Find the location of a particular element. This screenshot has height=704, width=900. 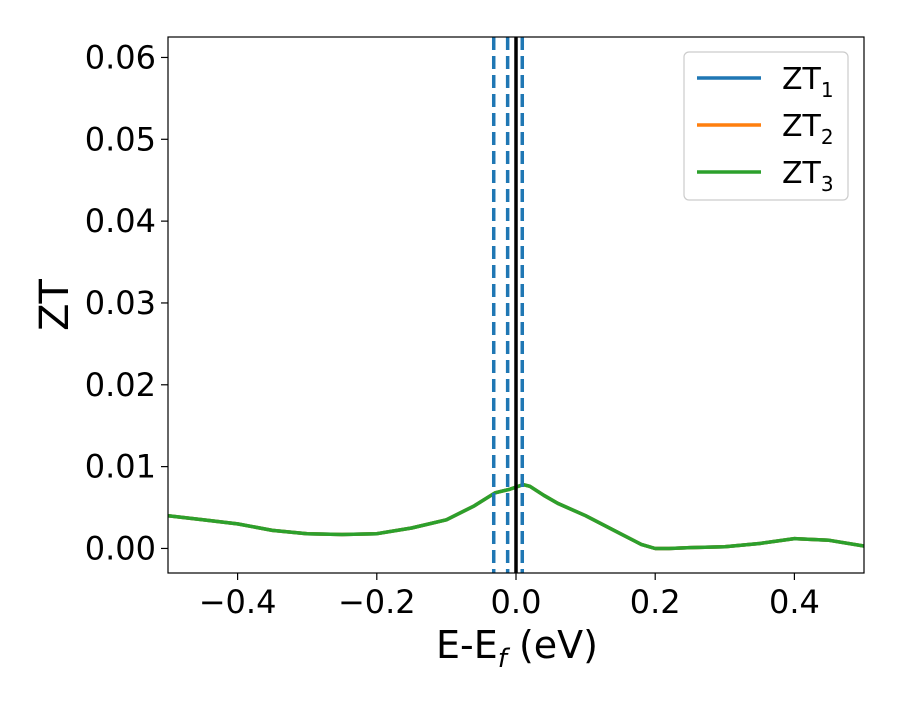

y-axis-ticks: 0.00 0.01 0.02 0.03 0.04 0.05 0.06 is located at coordinates (126, 302).